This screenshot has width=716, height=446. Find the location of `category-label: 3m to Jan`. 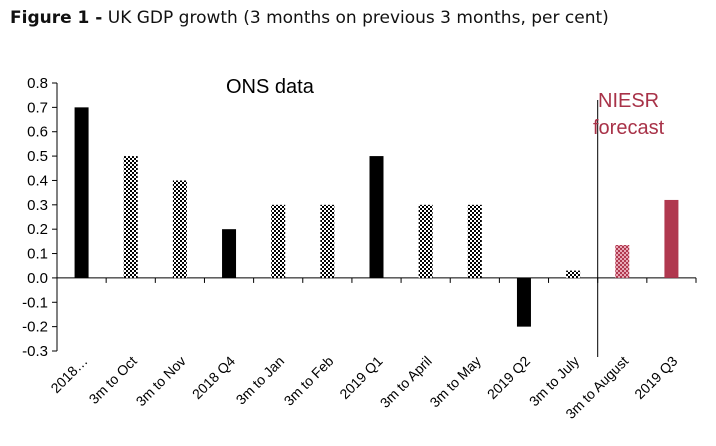

category-label: 3m to Jan is located at coordinates (260, 380).